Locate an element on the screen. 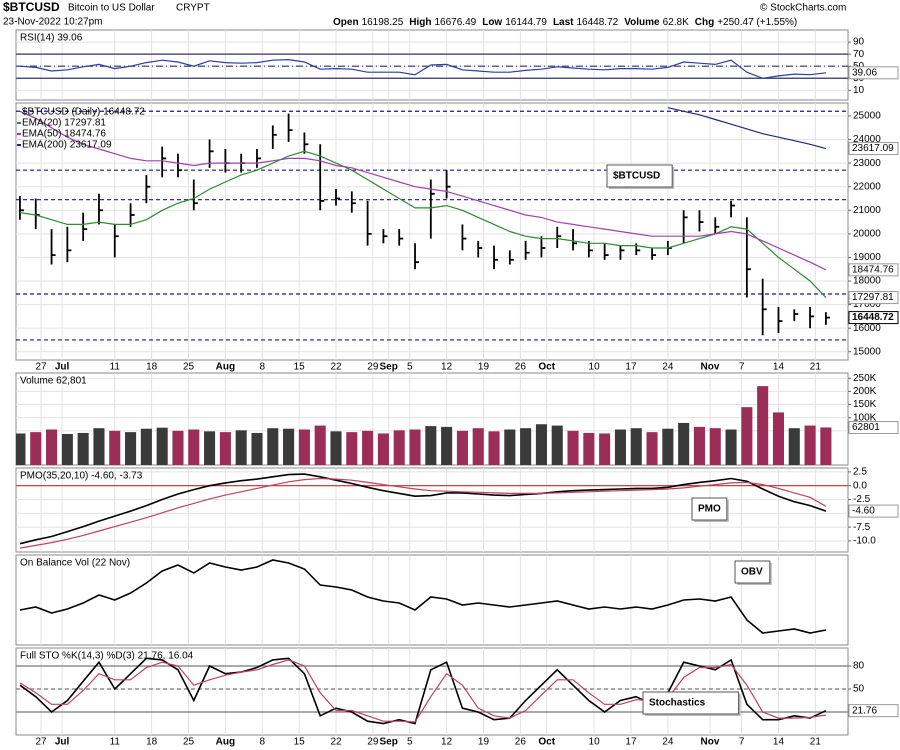 The height and width of the screenshot is (750, 900). panel-title: RSI(14) 39.06 is located at coordinates (51, 38).